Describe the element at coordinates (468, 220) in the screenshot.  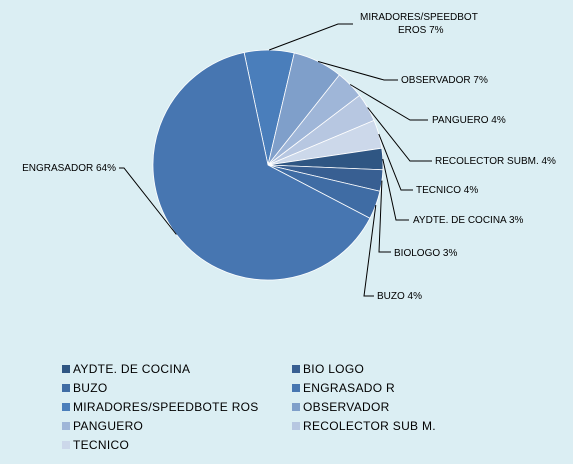
I see `data-label: AYDTE. DE COCINA 3%` at that location.